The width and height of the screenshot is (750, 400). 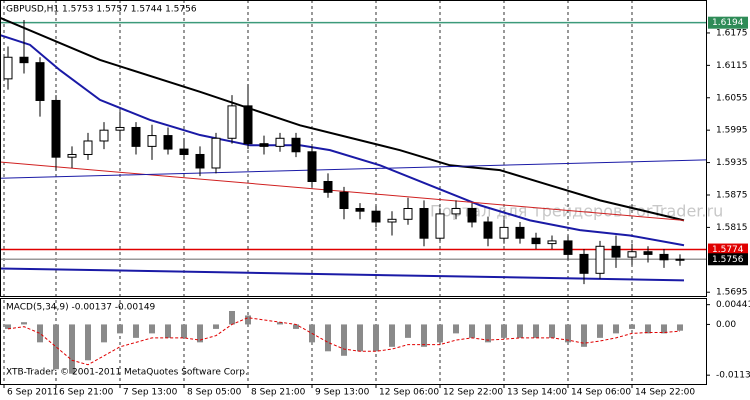 I want to click on y-tick-label: 1.5695, so click(x=732, y=293).